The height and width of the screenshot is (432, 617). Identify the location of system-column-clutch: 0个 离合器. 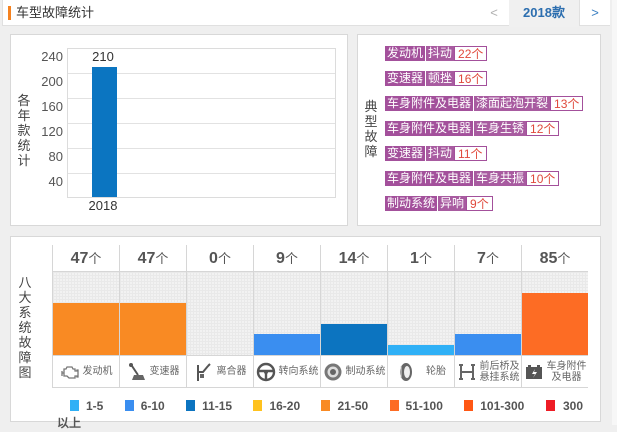
(219, 316).